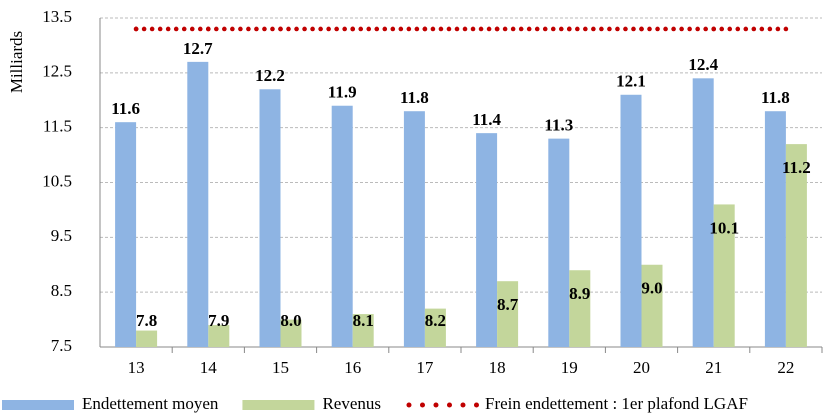 The width and height of the screenshot is (829, 416). Describe the element at coordinates (435, 320) in the screenshot. I see `data-label: 8.2` at that location.